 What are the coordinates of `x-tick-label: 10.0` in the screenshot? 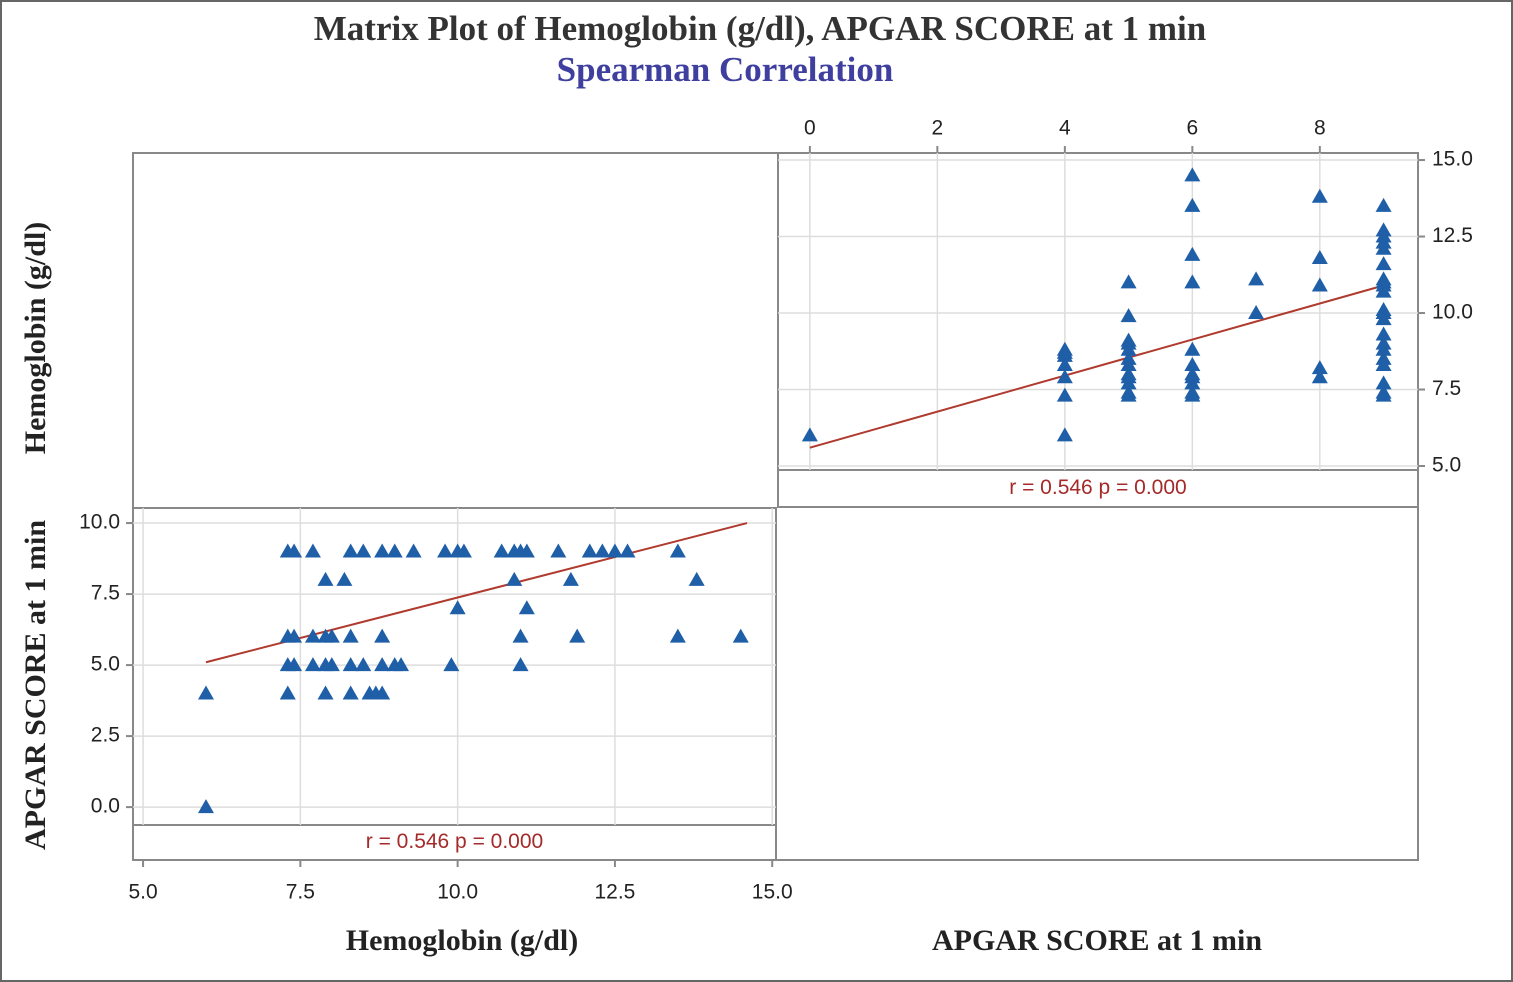 It's located at (457, 892).